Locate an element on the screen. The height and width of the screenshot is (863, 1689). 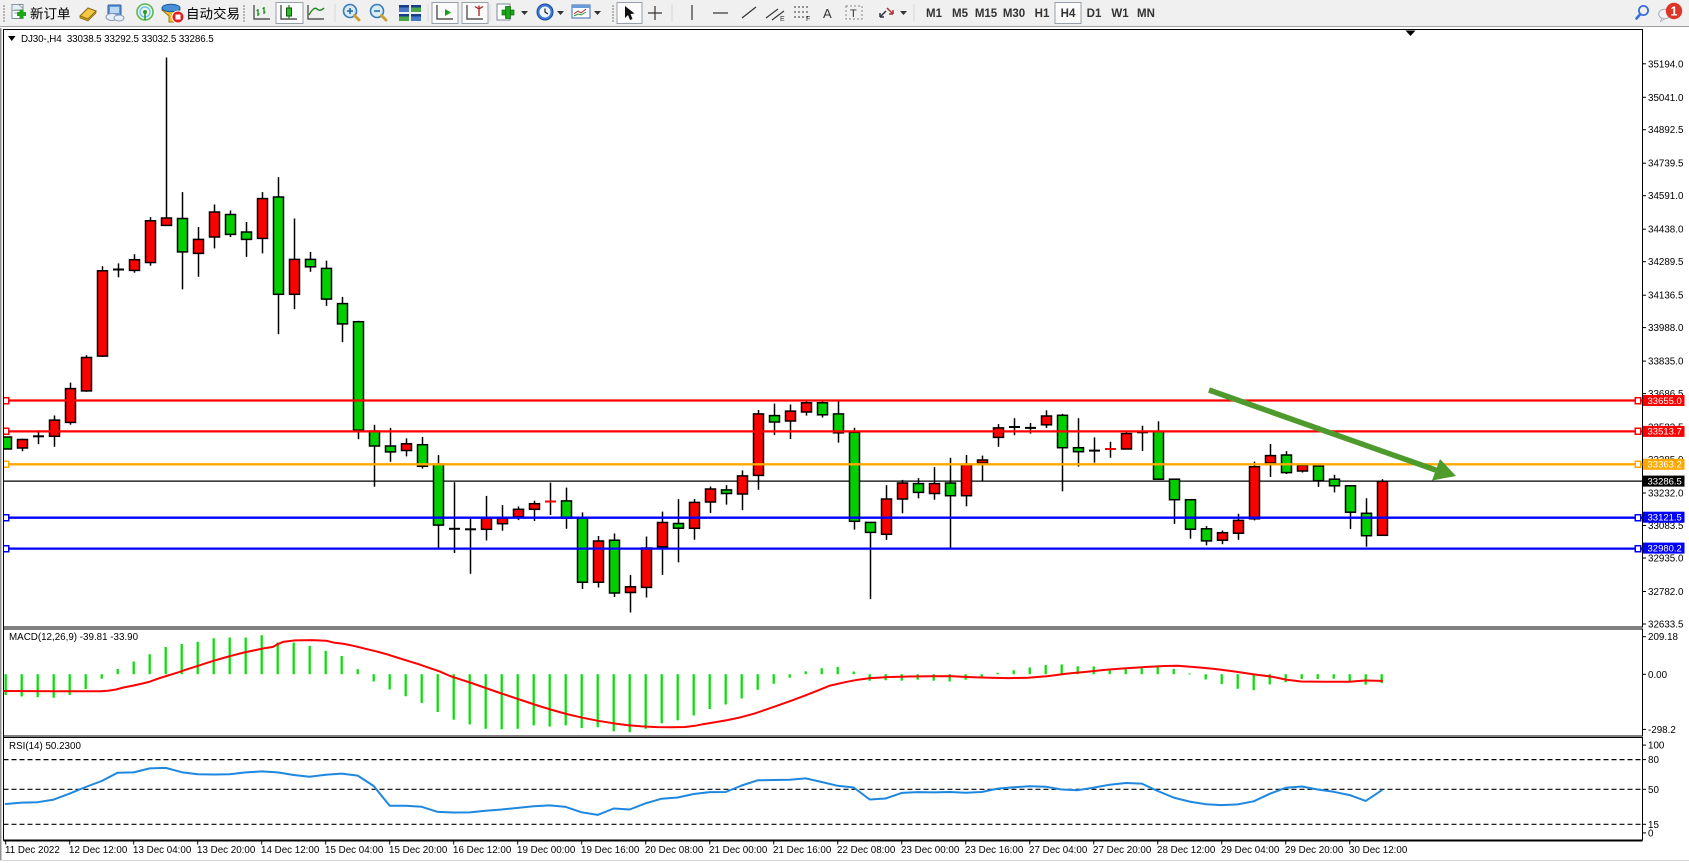
svg-text: 21 Dec 16:00 is located at coordinates (802, 850).